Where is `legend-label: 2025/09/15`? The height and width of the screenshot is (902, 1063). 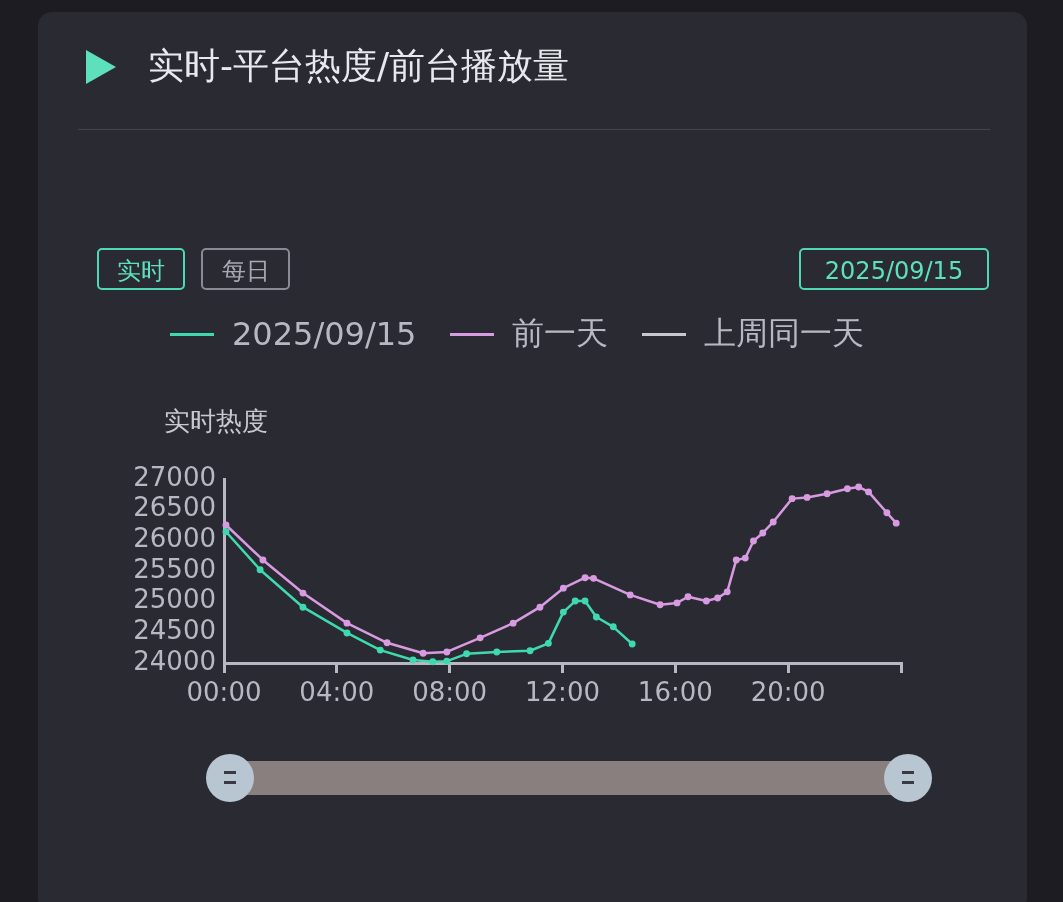
legend-label: 2025/09/15 is located at coordinates (324, 334).